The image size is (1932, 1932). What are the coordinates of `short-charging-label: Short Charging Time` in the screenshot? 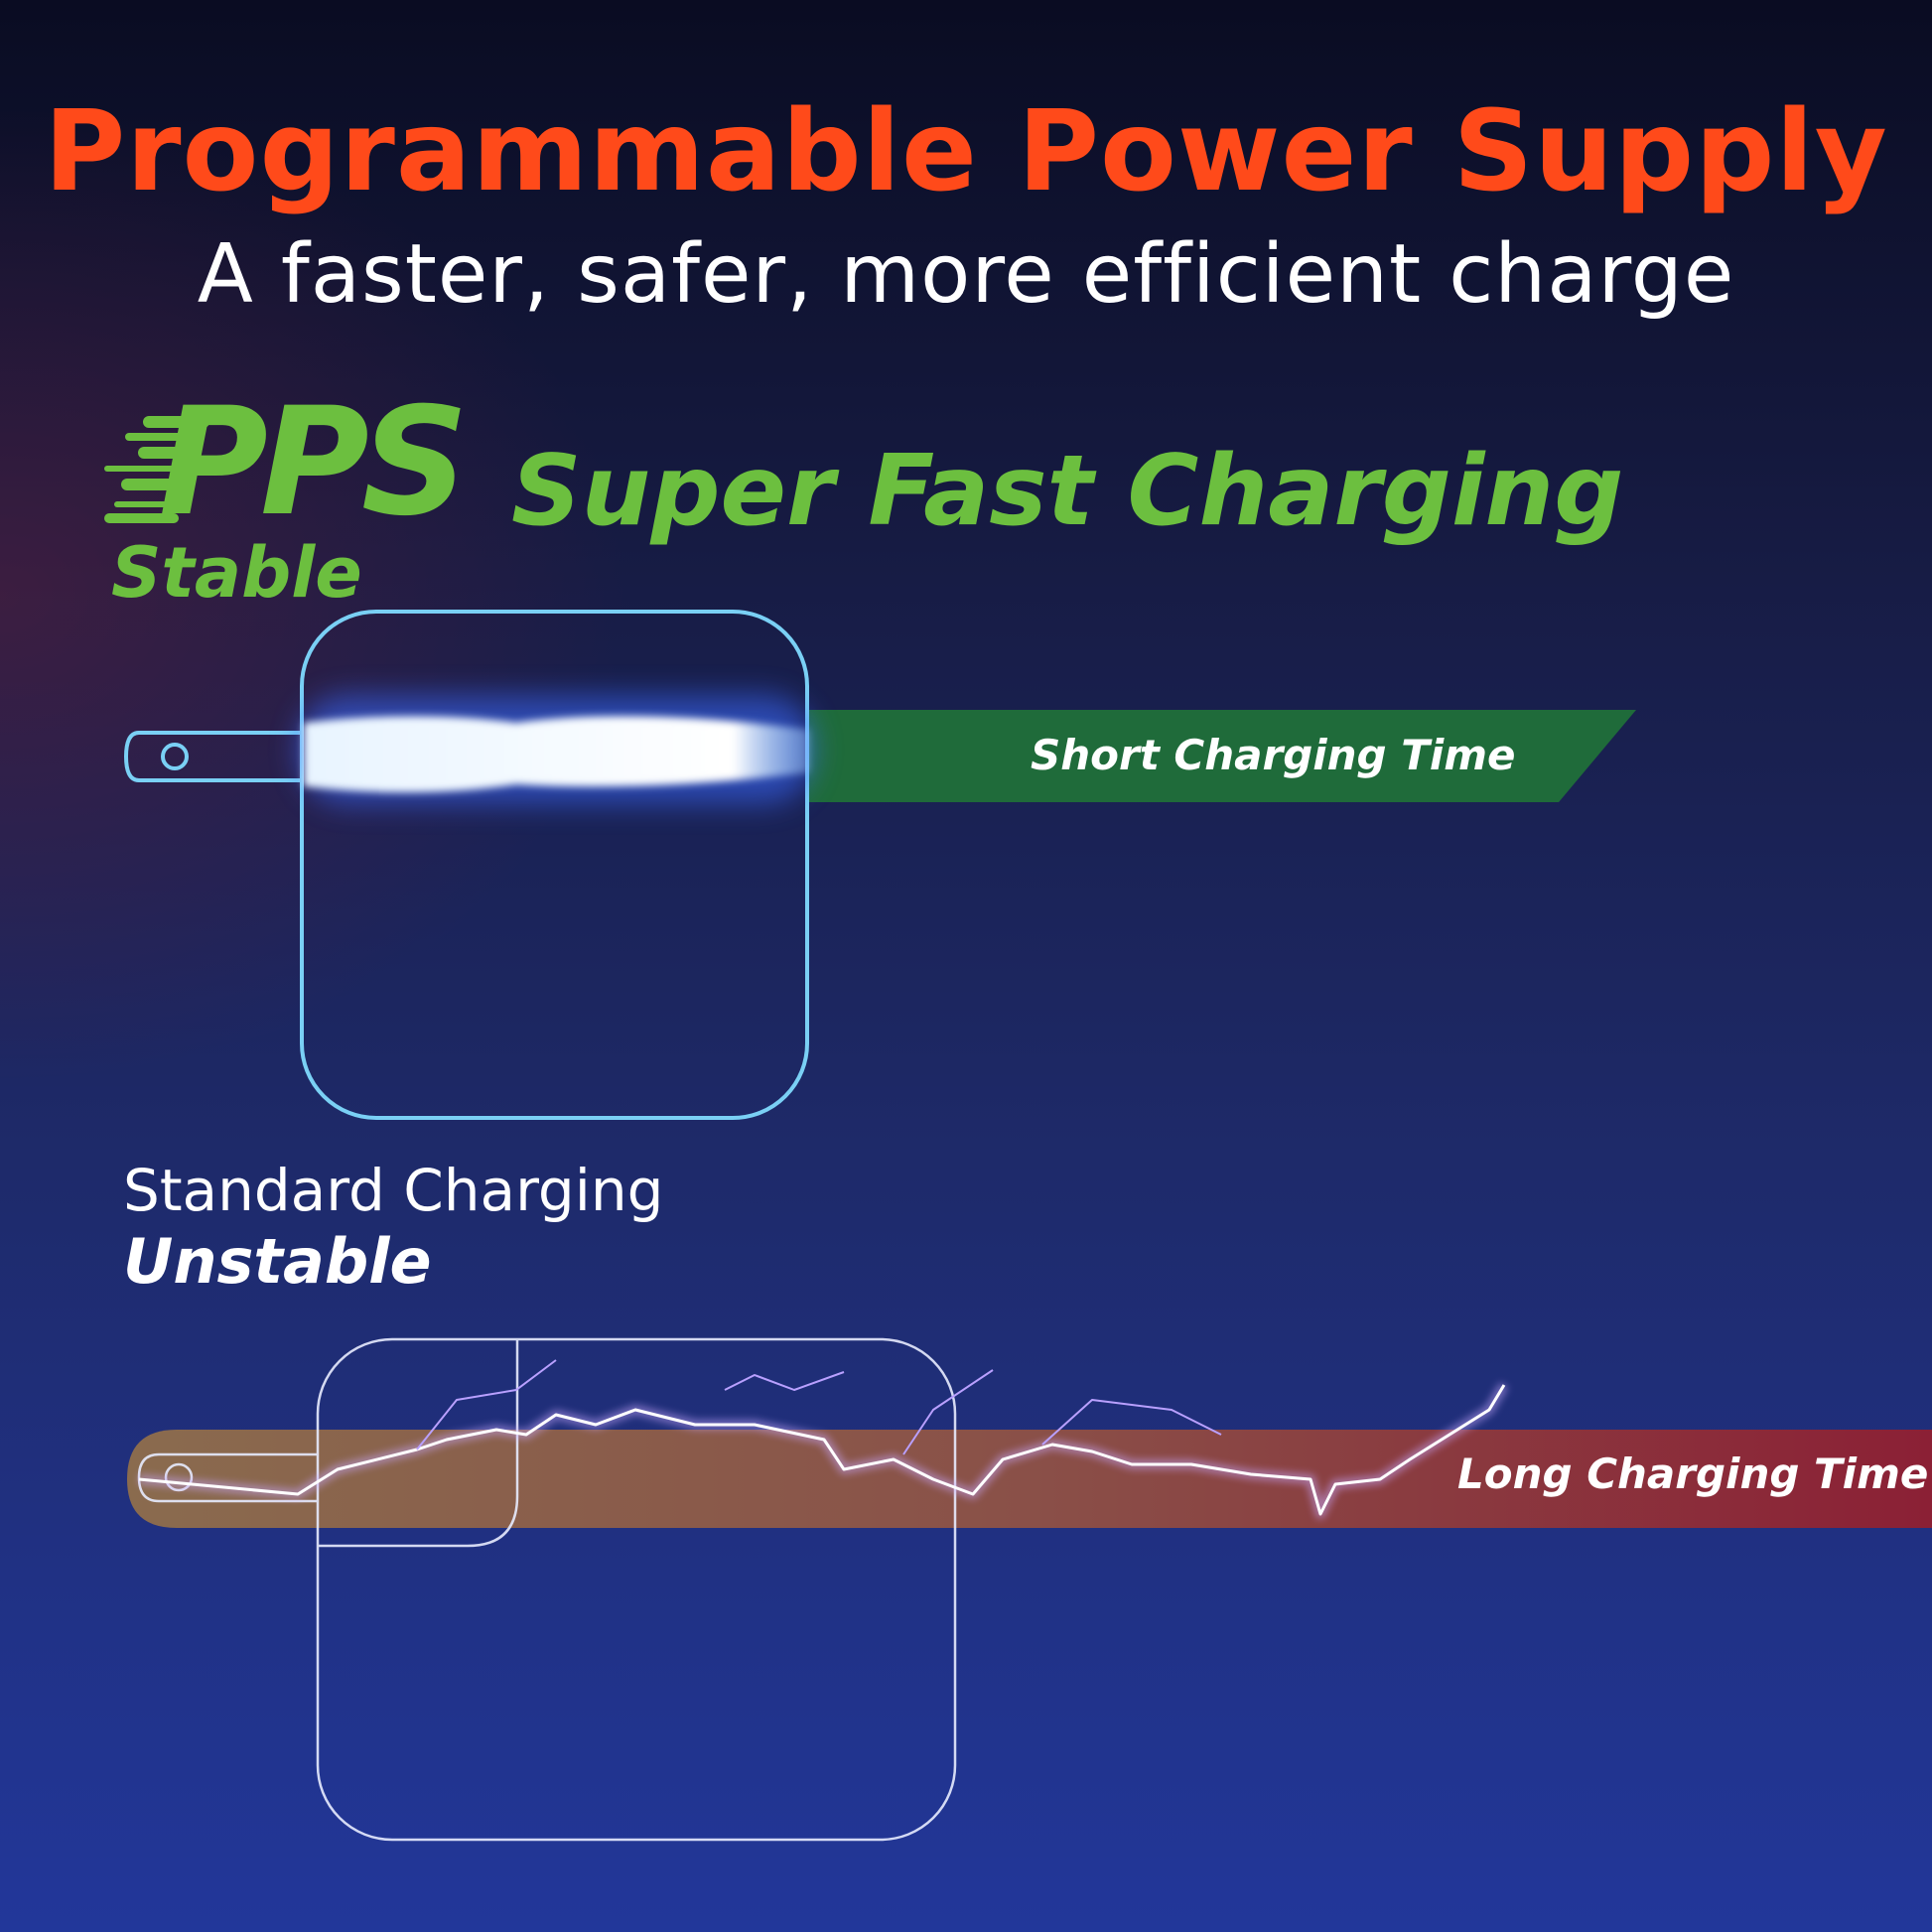 It's located at (1273, 755).